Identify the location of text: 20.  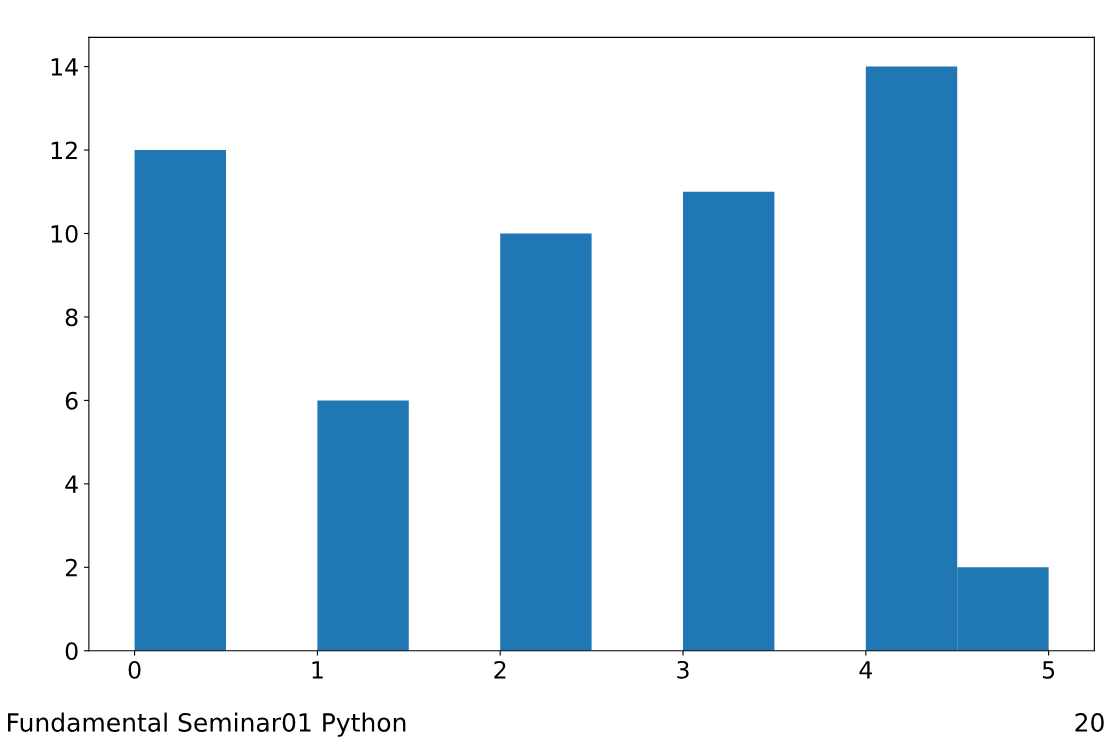
(1089, 722).